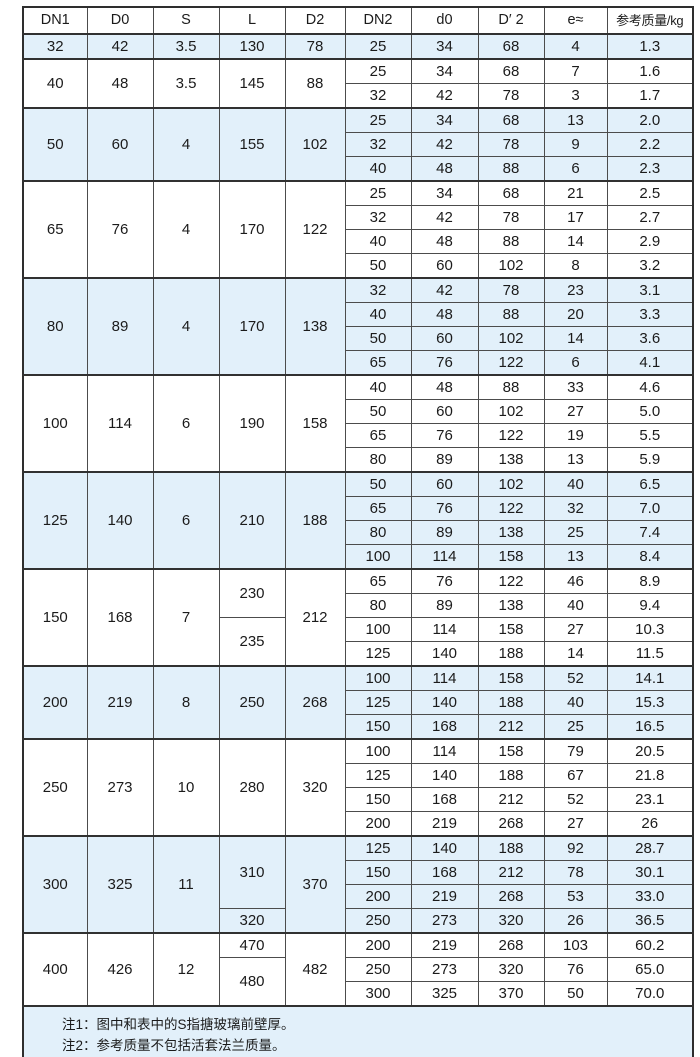  What do you see at coordinates (650, 727) in the screenshot?
I see `table-cell: 16.5` at bounding box center [650, 727].